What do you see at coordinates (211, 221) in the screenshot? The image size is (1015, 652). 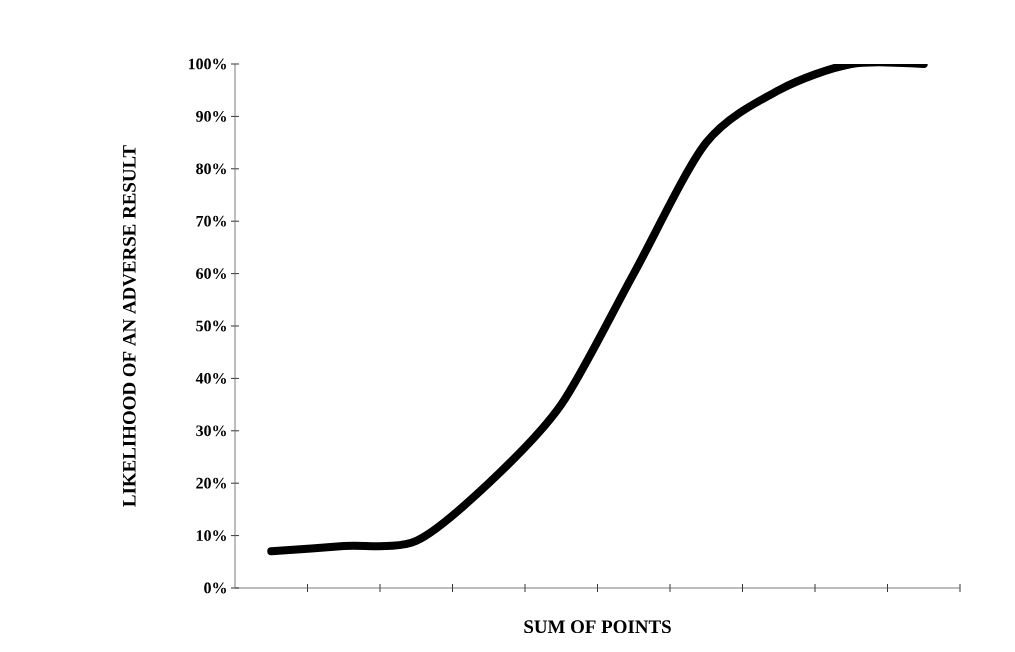 I see `y-tick-label: 70%` at bounding box center [211, 221].